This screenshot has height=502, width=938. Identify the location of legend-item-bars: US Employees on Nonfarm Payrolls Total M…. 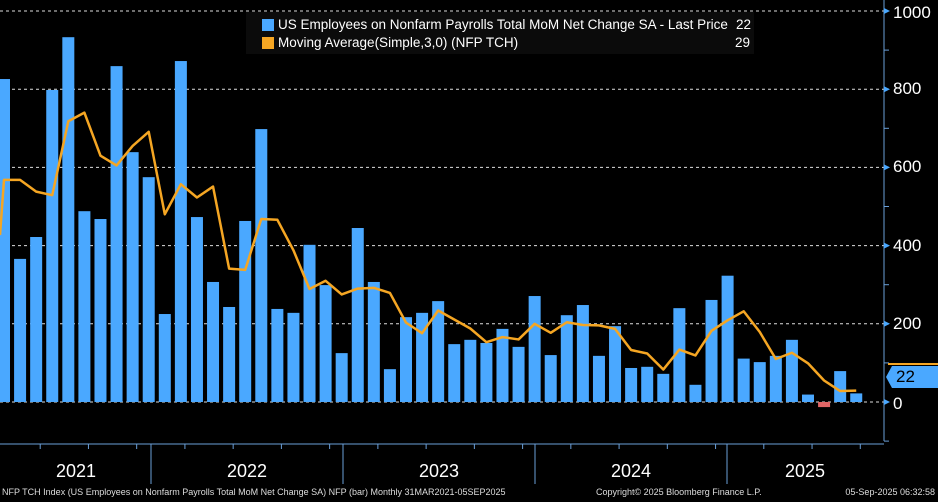
(506, 24).